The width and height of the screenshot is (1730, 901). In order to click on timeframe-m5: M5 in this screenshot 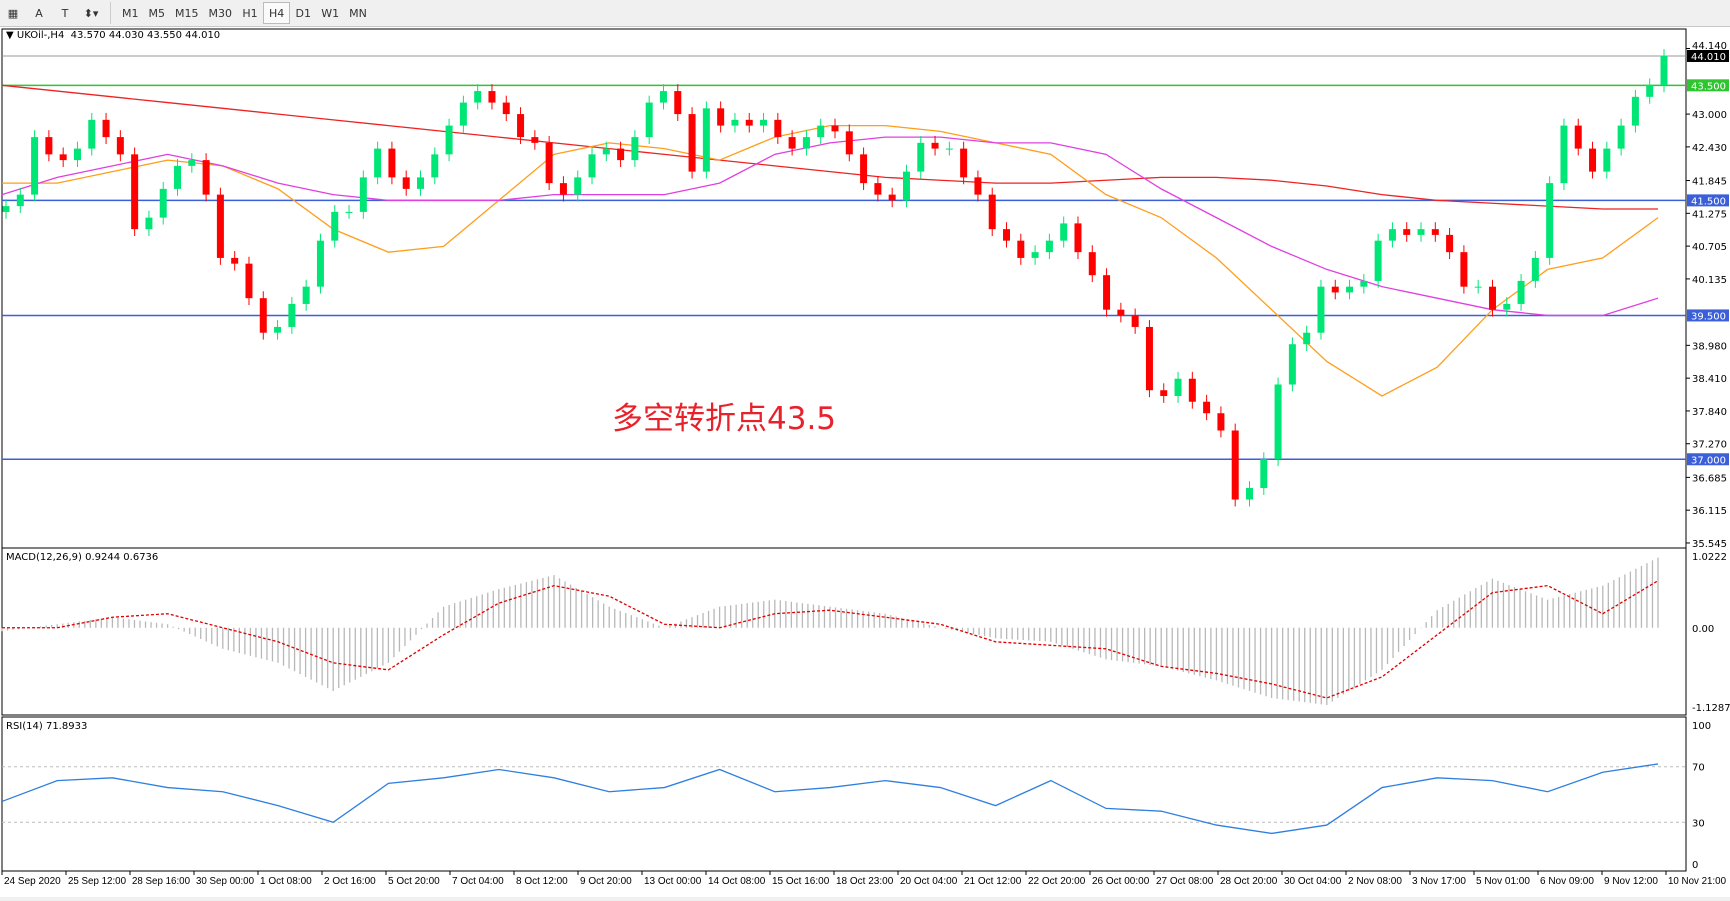, I will do `click(157, 13)`.